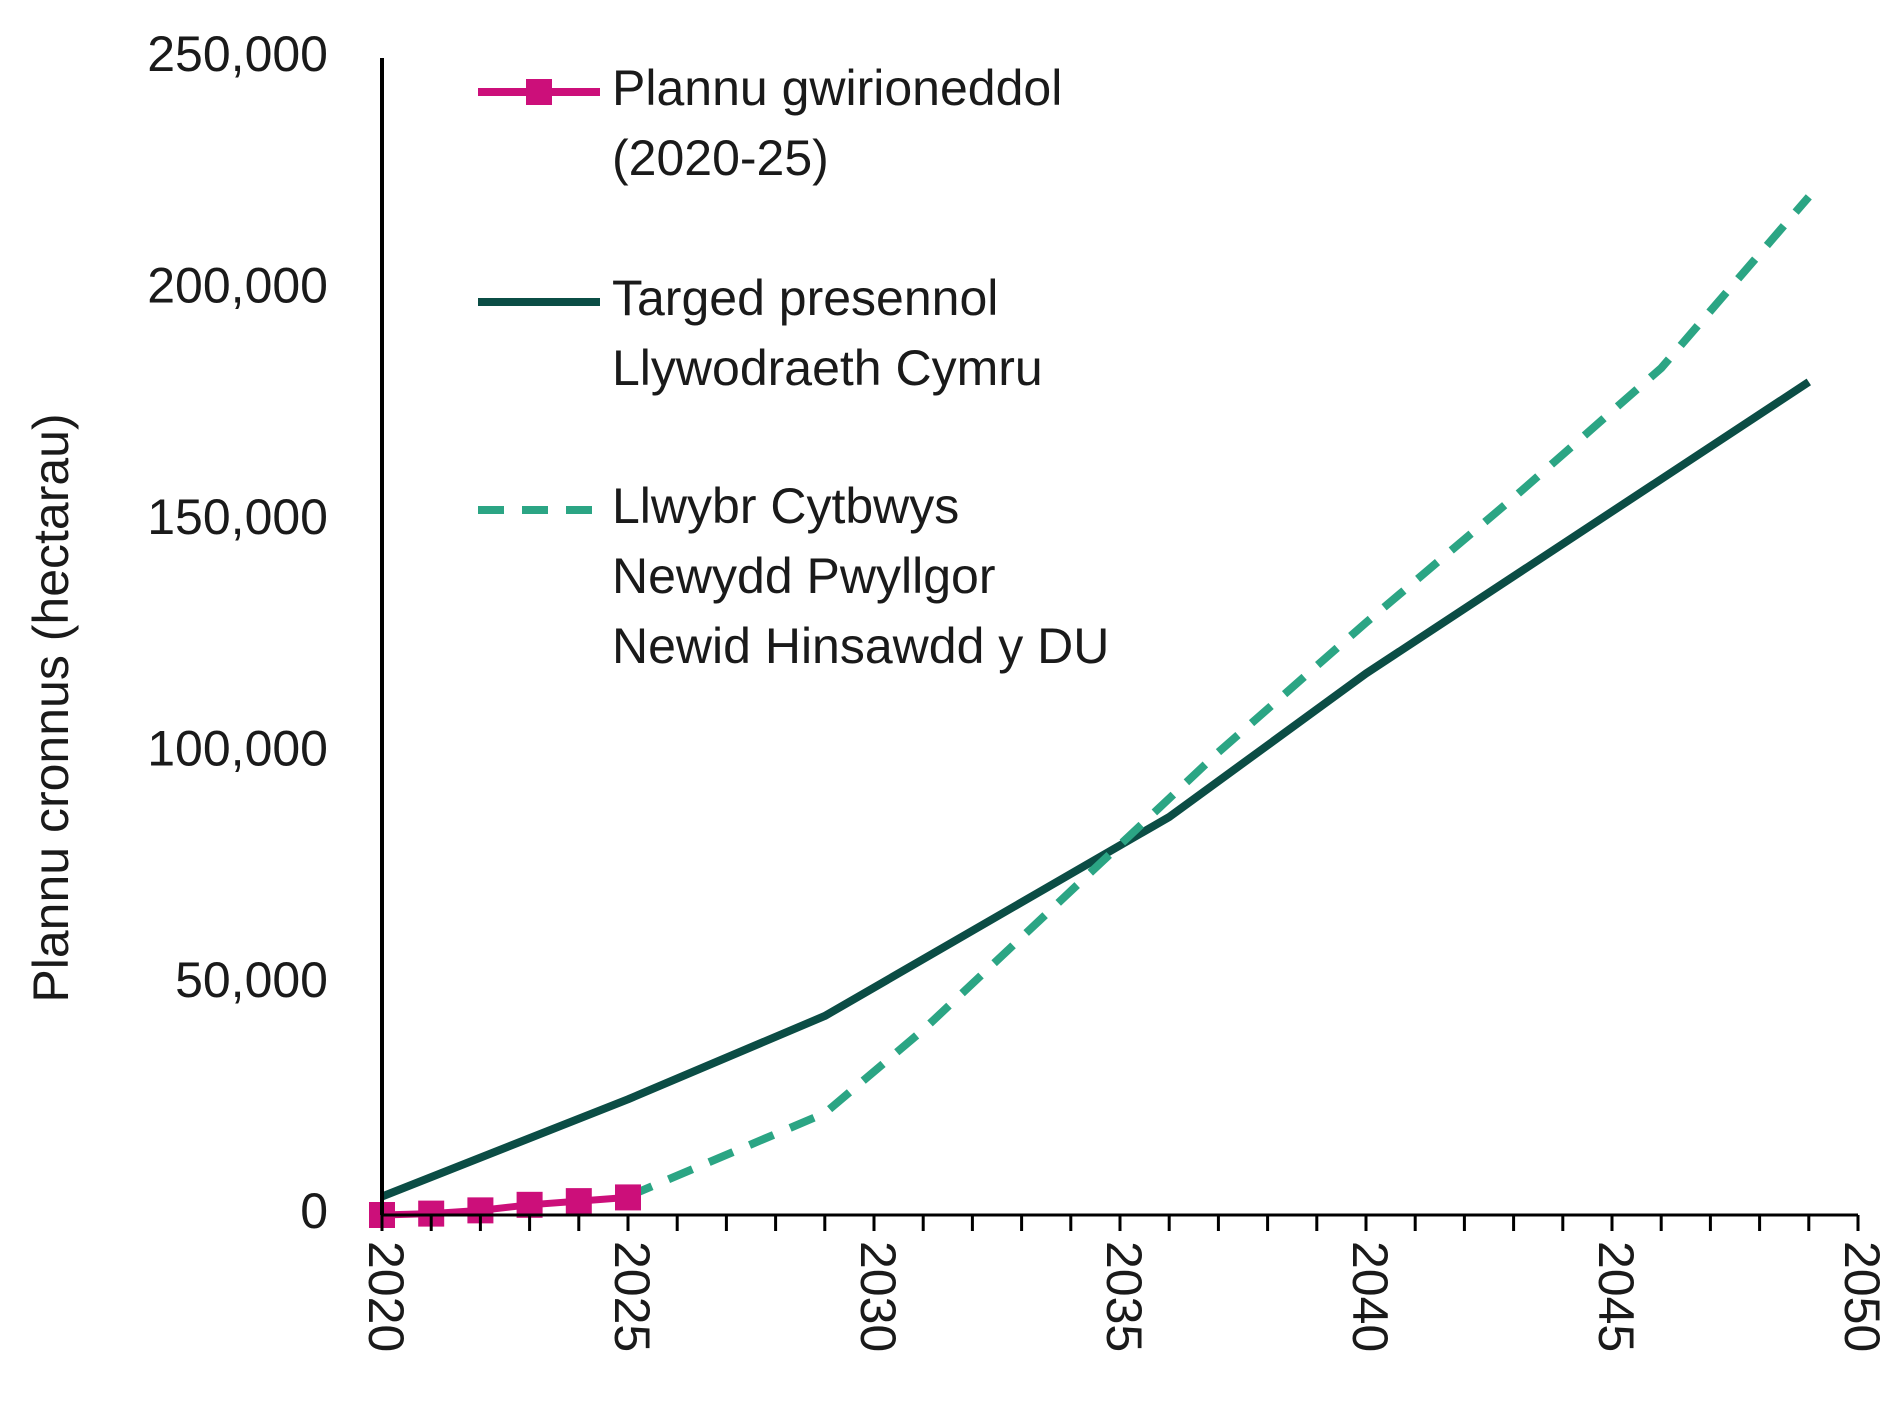  What do you see at coordinates (237, 748) in the screenshot?
I see `y-tick-label: 100,000` at bounding box center [237, 748].